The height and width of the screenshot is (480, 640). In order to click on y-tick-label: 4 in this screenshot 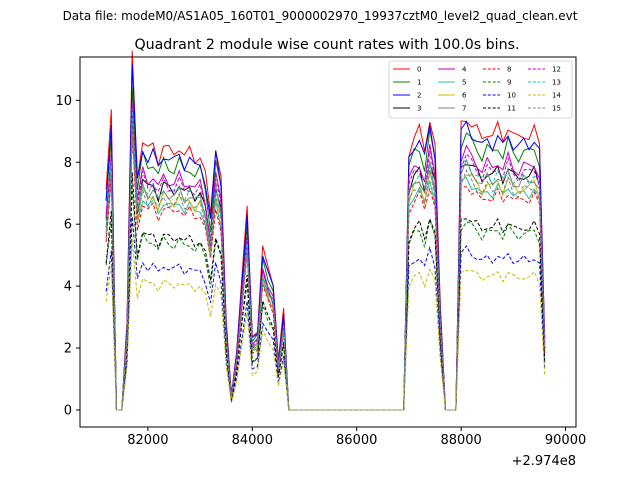, I will do `click(68, 287)`.